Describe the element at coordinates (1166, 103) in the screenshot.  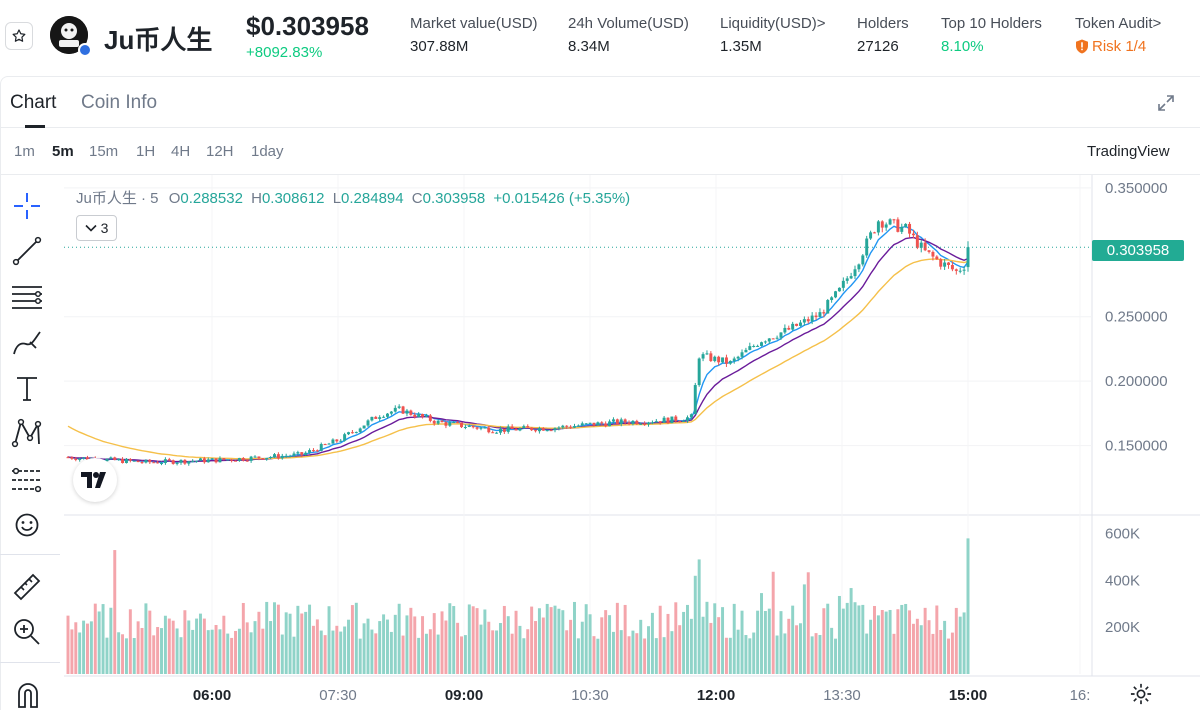
I see `expand-icon` at that location.